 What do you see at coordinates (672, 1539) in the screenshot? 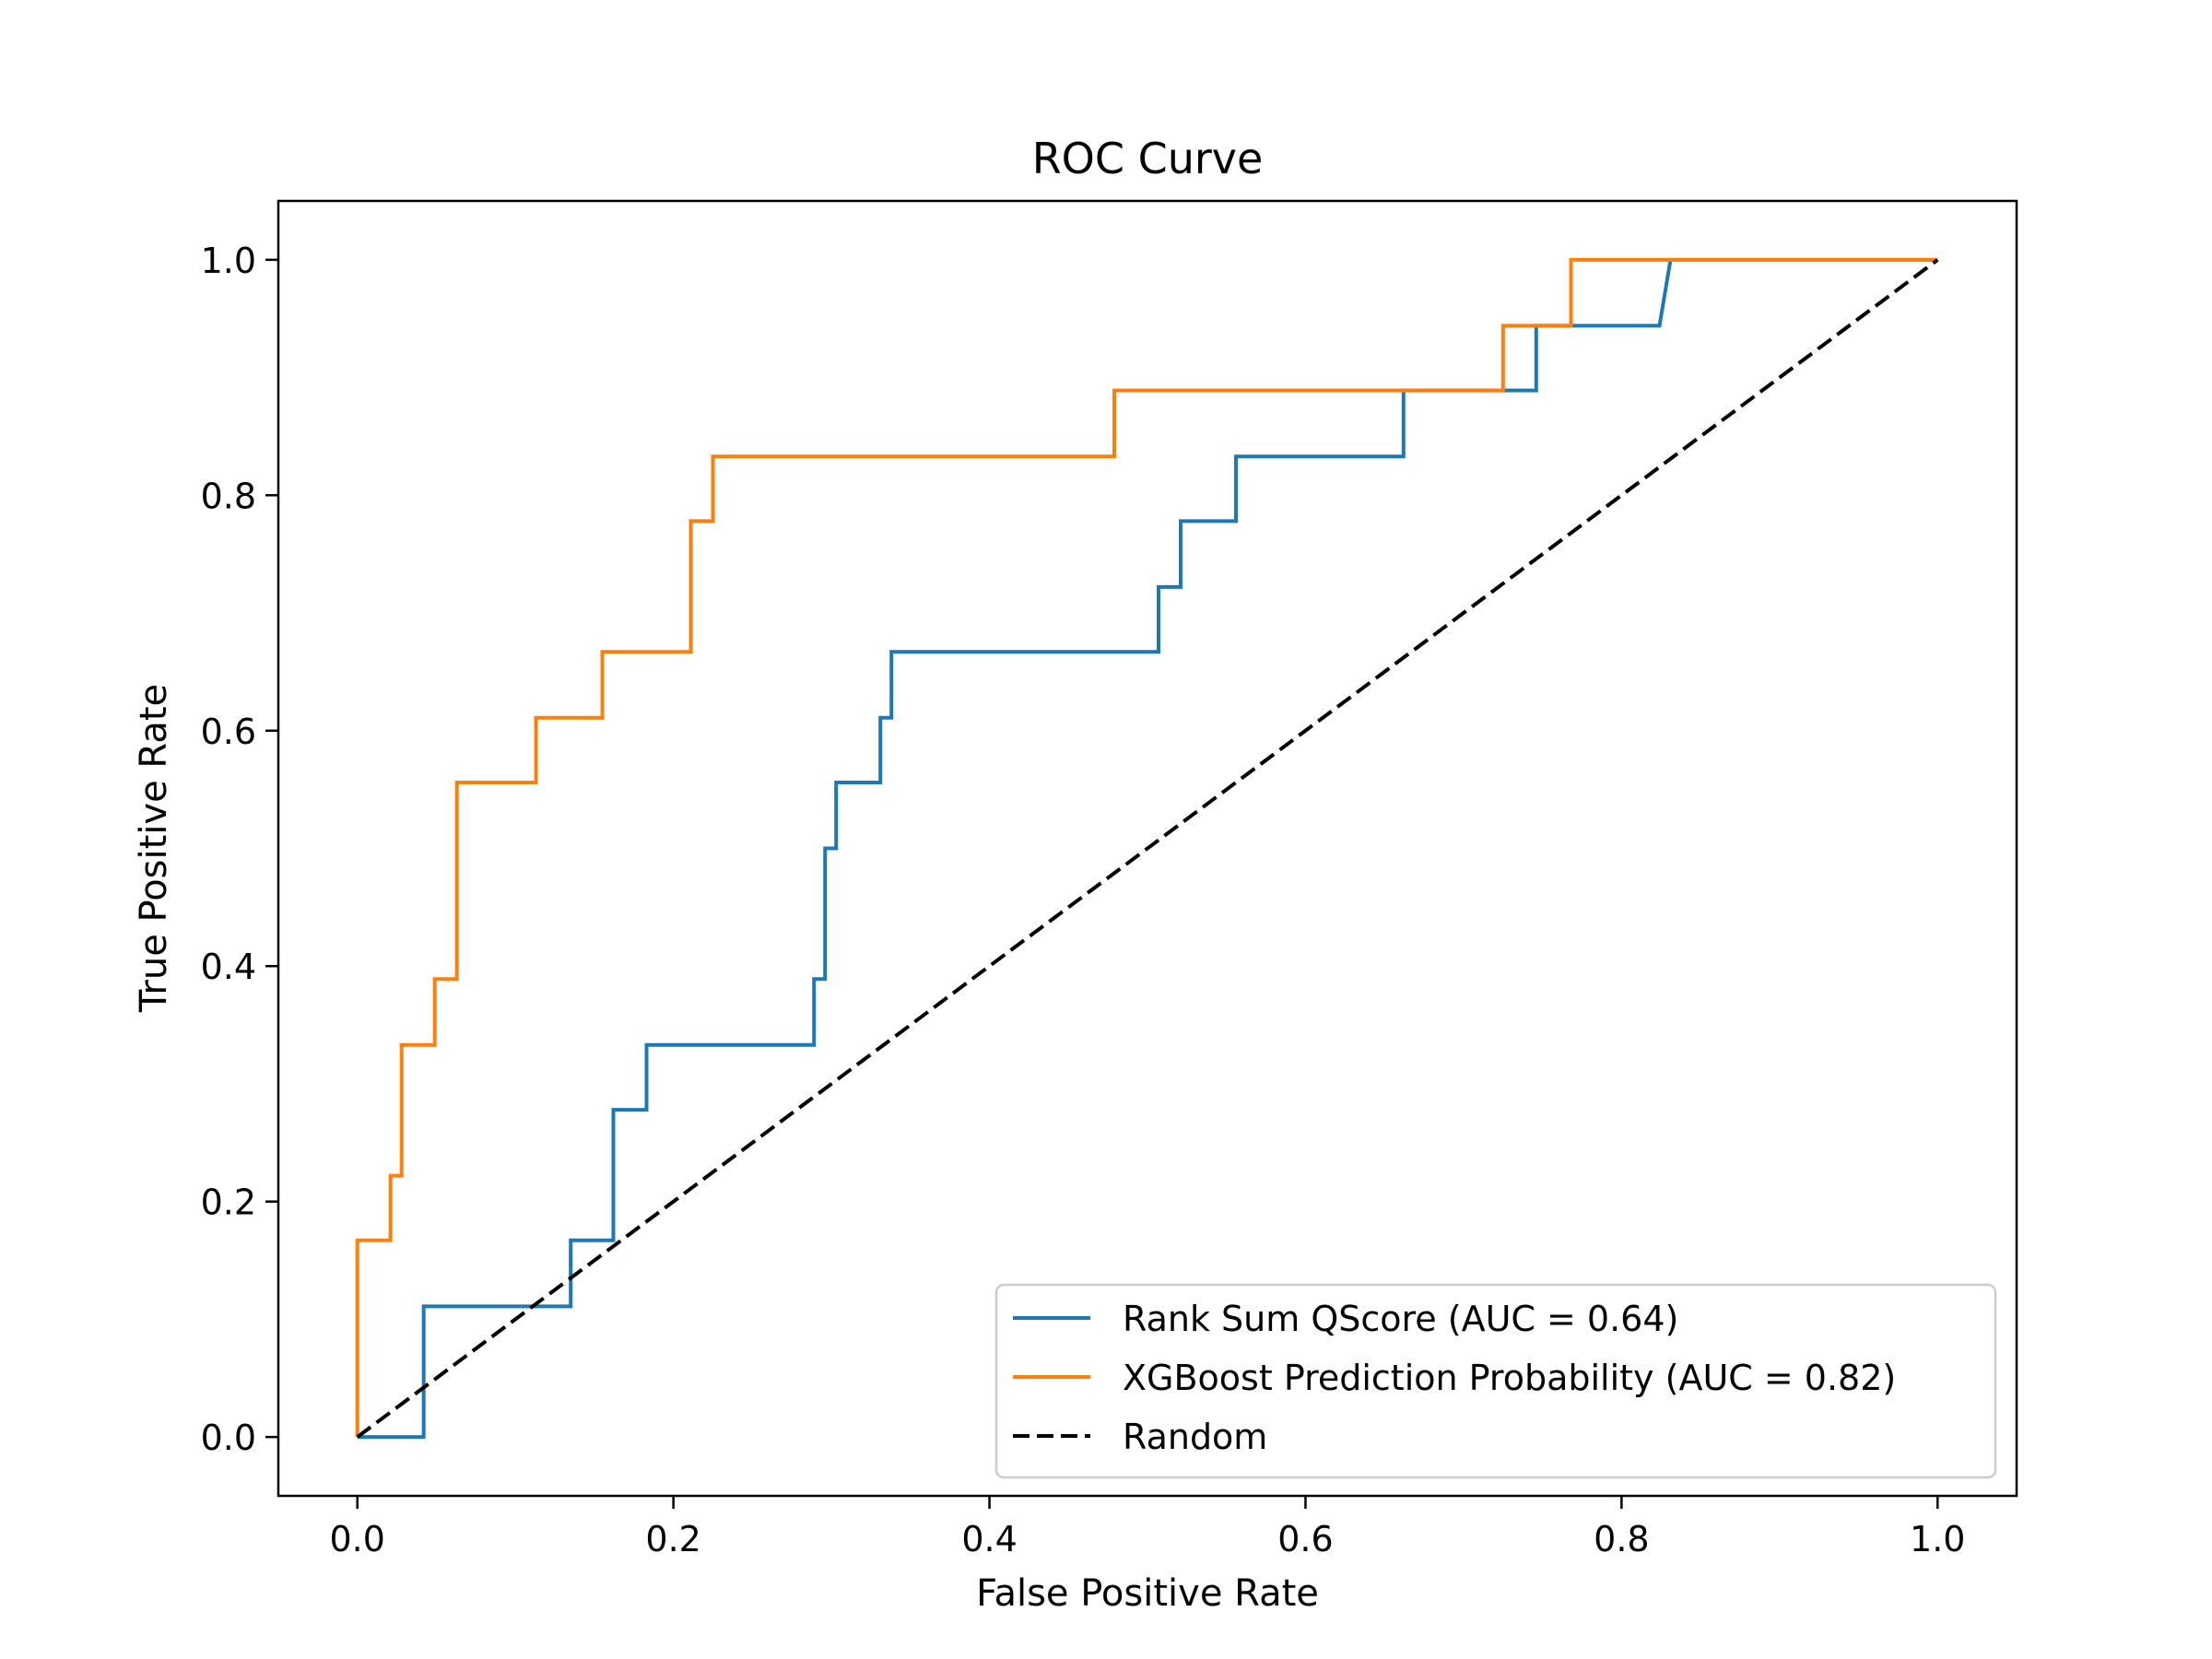
I see `x-tick-label: 0.2` at bounding box center [672, 1539].